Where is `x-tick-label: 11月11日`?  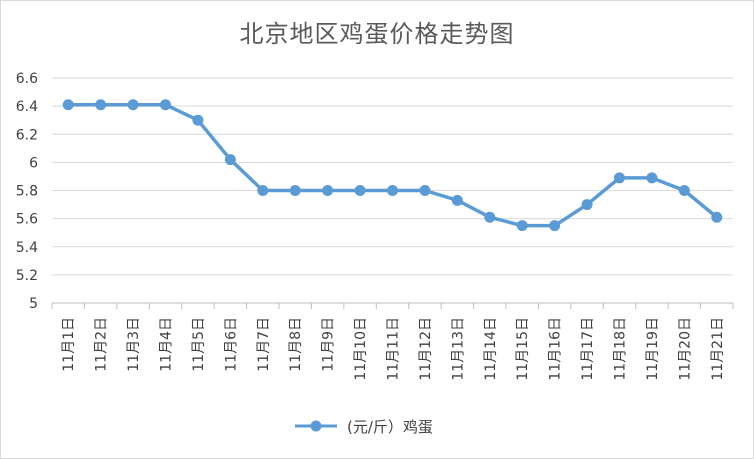 x-tick-label: 11月11日 is located at coordinates (394, 349).